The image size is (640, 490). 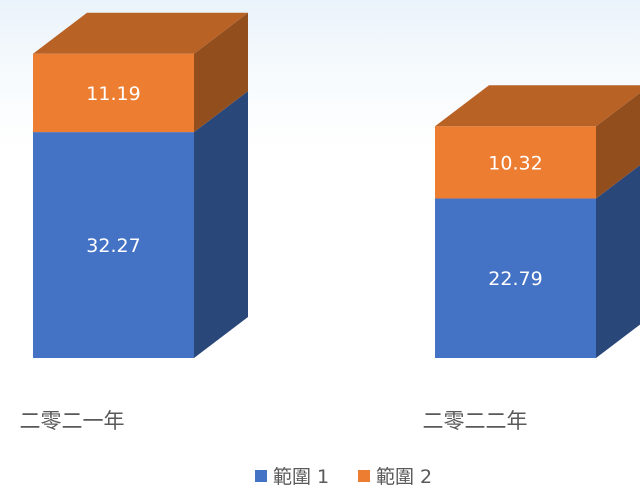 I want to click on legend-item-1: 範圍 1, so click(x=292, y=477).